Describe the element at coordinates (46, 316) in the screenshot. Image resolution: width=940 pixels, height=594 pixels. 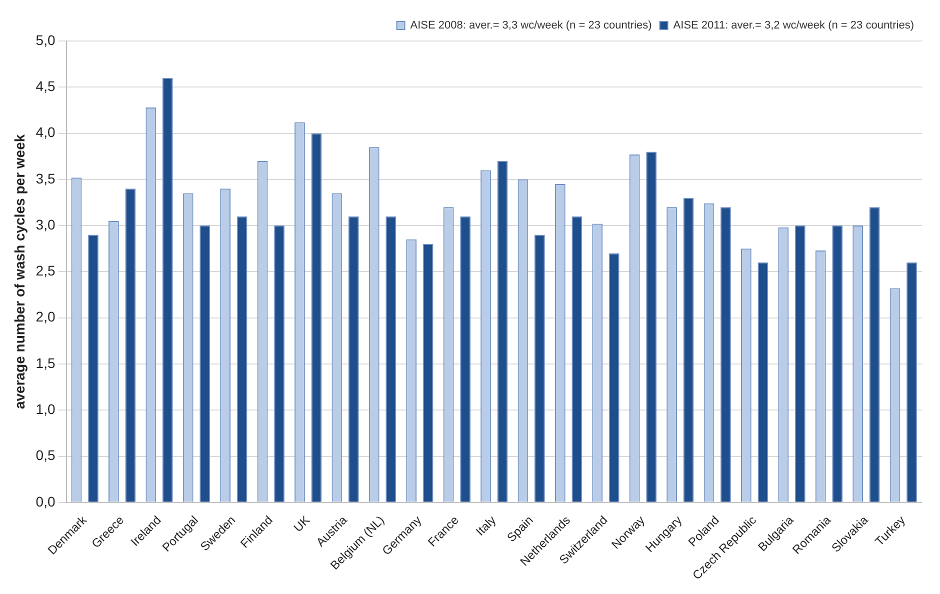
I see `y-tick-label: 2,0` at that location.